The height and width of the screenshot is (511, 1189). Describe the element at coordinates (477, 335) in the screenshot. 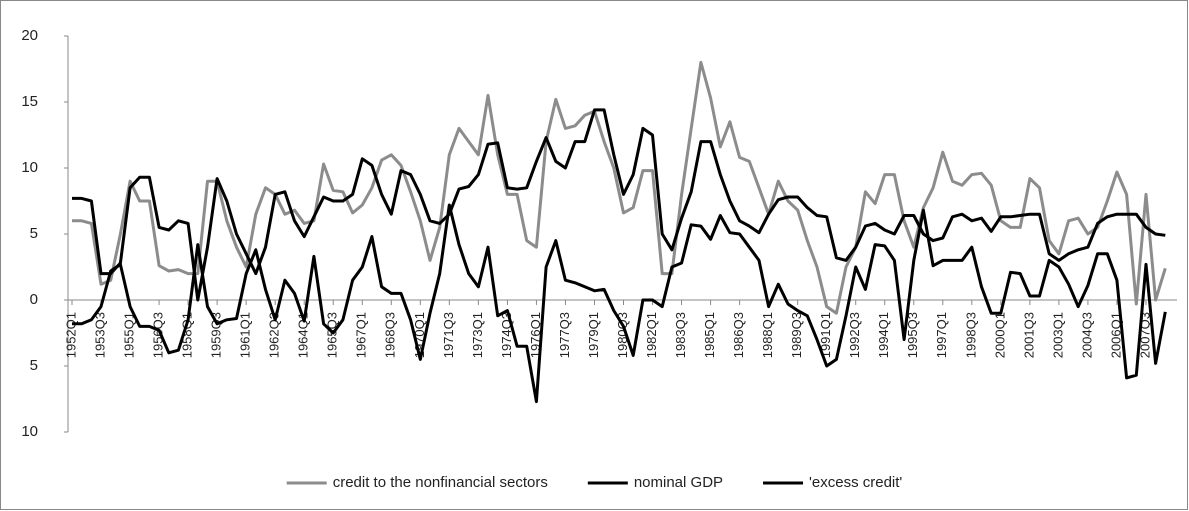

I see `x-tick-label: 1973Q1` at that location.